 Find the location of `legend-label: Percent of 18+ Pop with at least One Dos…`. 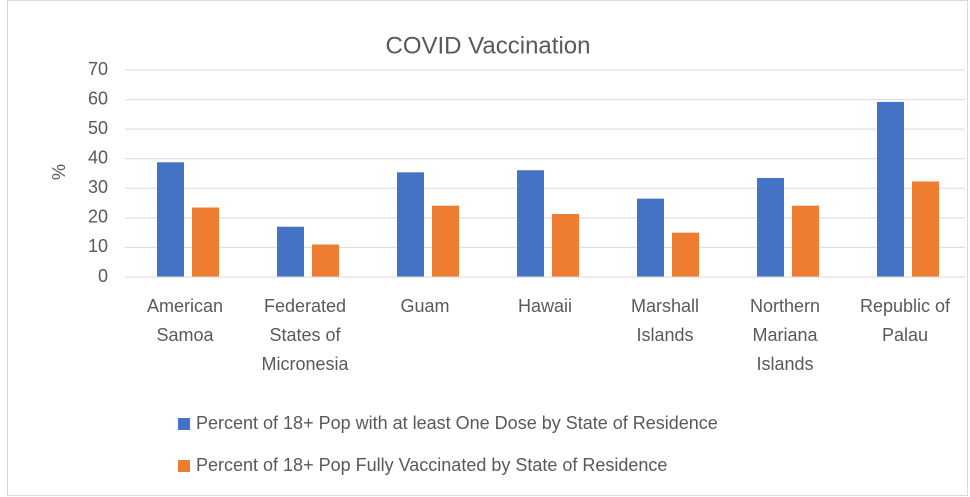

legend-label: Percent of 18+ Pop with at least One Dos… is located at coordinates (457, 423).